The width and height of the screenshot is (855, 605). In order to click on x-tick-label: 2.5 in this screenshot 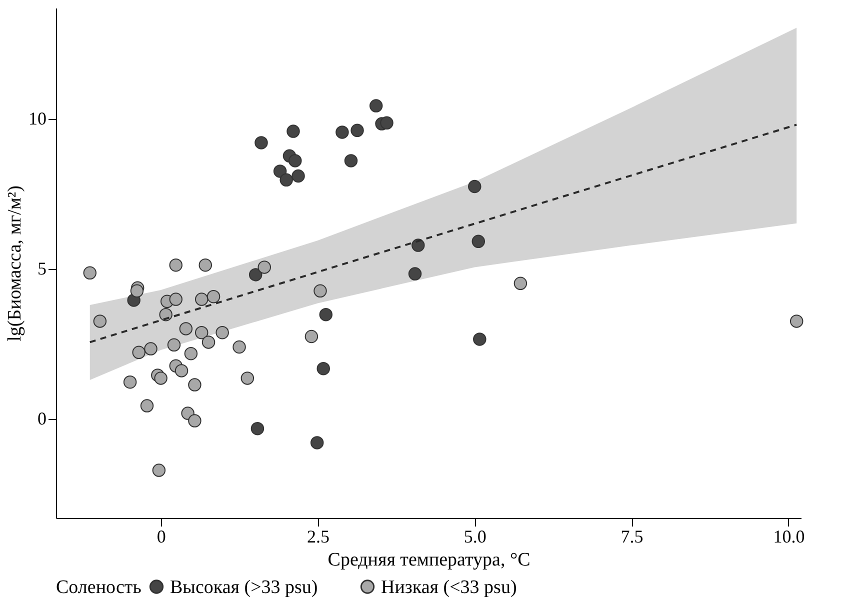, I will do `click(318, 536)`.